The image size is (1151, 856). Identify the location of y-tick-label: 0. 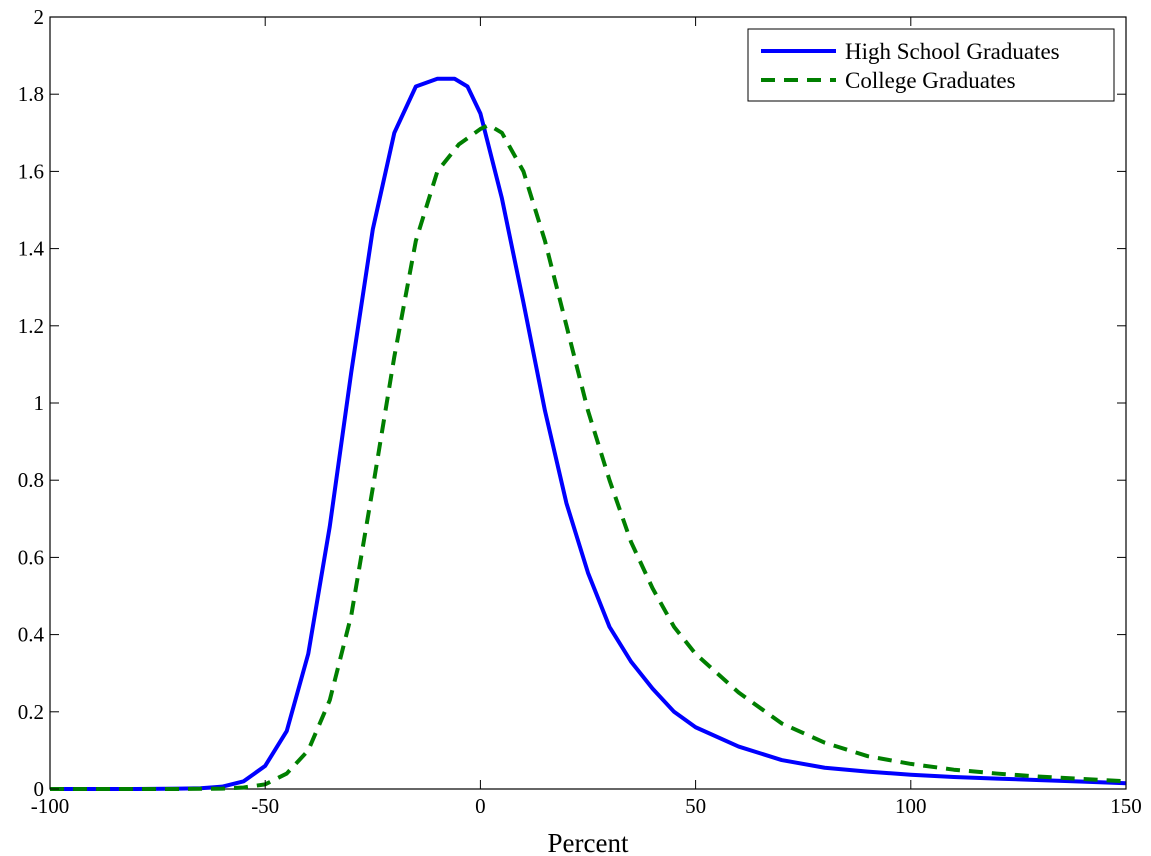
(39, 789).